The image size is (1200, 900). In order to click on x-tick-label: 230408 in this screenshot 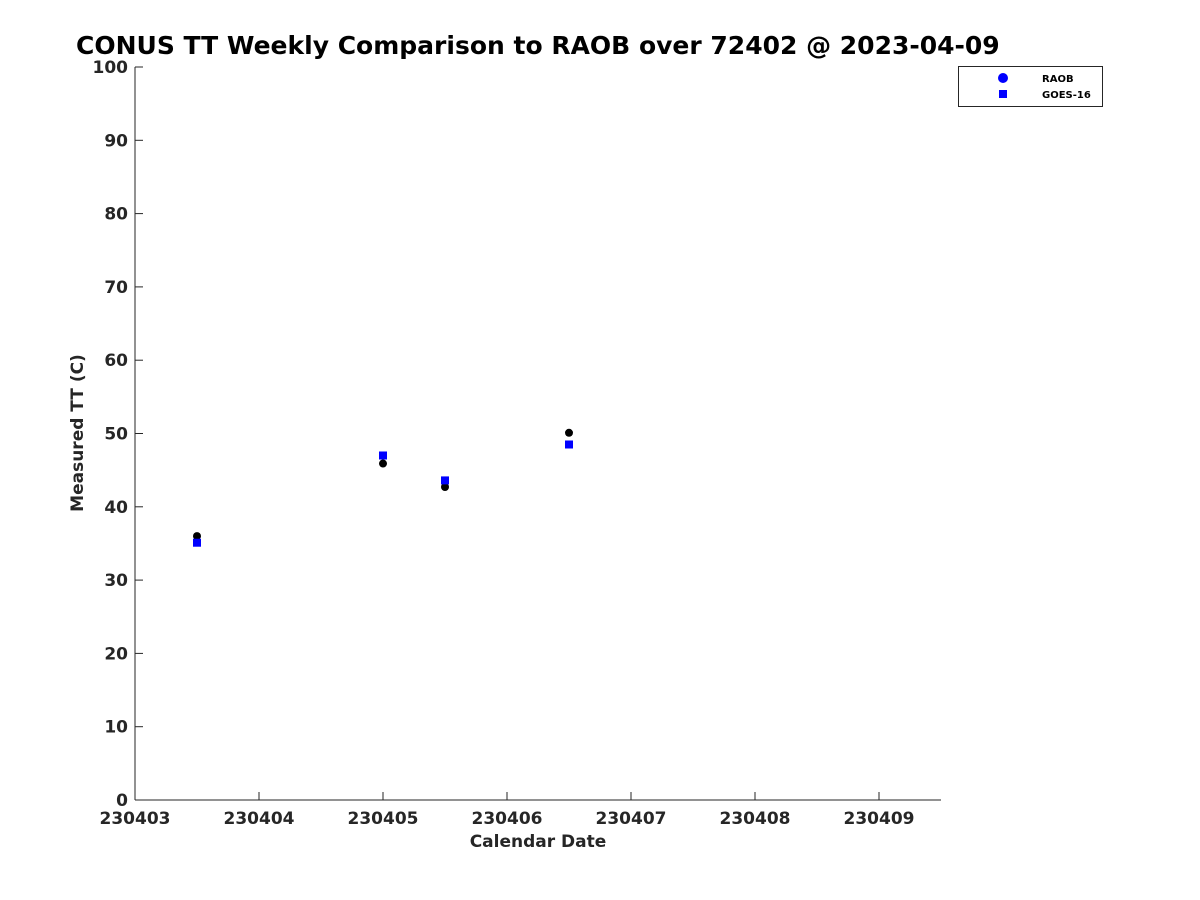, I will do `click(755, 819)`.